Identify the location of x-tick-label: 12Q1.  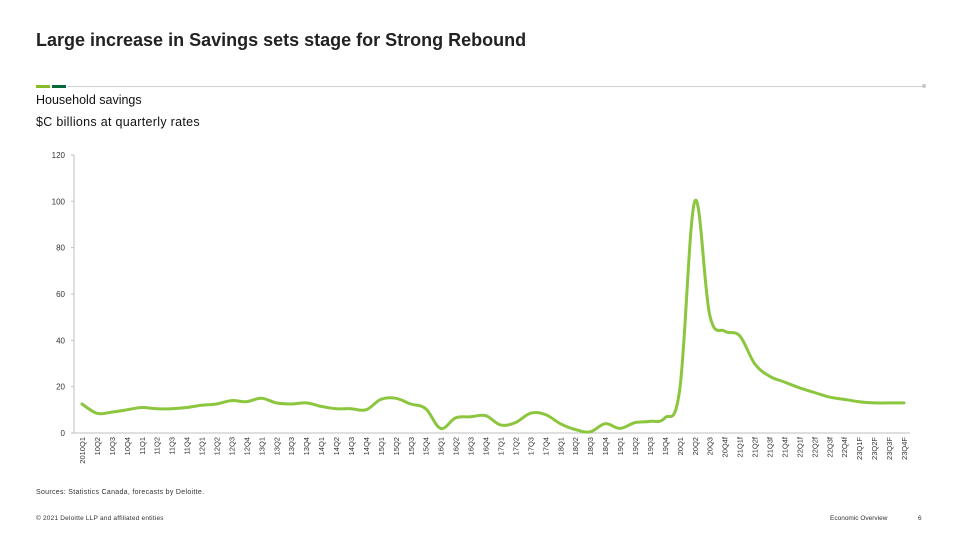
(202, 446).